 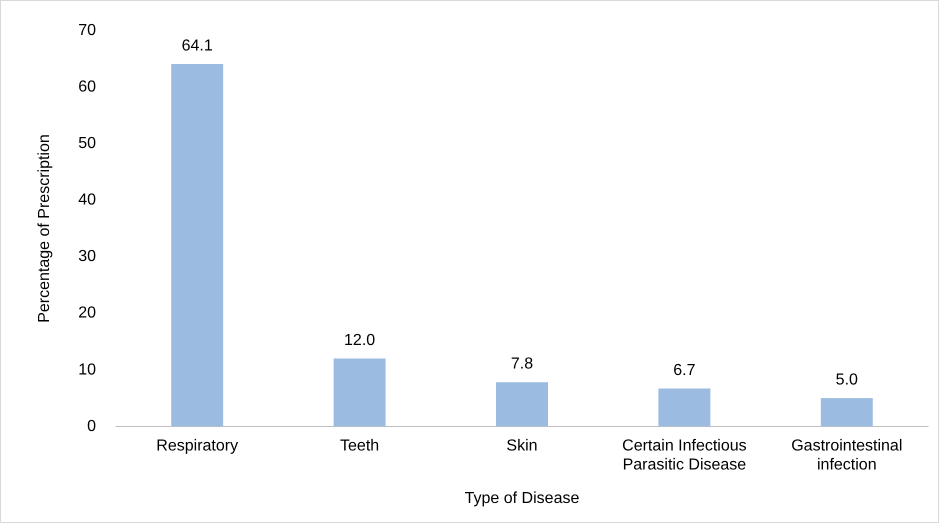 I want to click on y-tick-label: 10, so click(x=87, y=369).